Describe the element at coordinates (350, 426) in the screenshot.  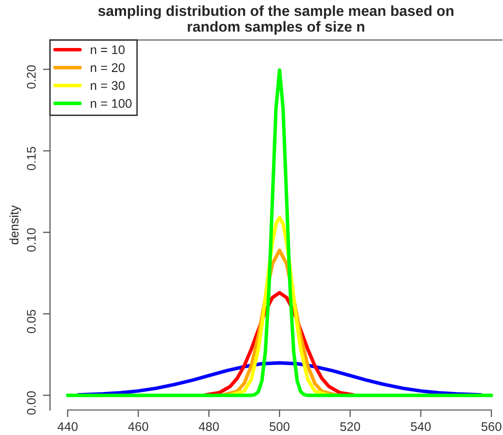
I see `x-tick-label: 520` at that location.